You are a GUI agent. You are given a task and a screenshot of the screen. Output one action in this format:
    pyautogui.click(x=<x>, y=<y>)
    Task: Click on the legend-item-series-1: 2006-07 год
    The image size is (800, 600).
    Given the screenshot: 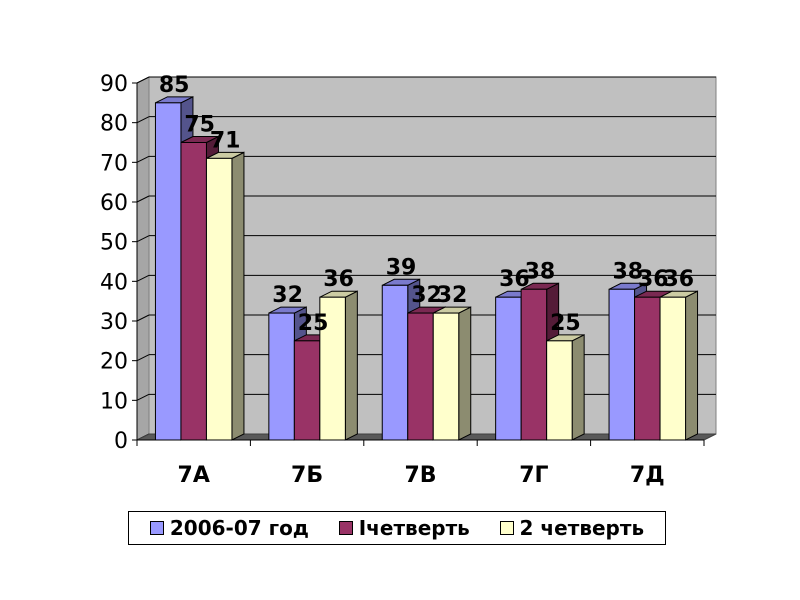 What is the action you would take?
    pyautogui.click(x=229, y=528)
    